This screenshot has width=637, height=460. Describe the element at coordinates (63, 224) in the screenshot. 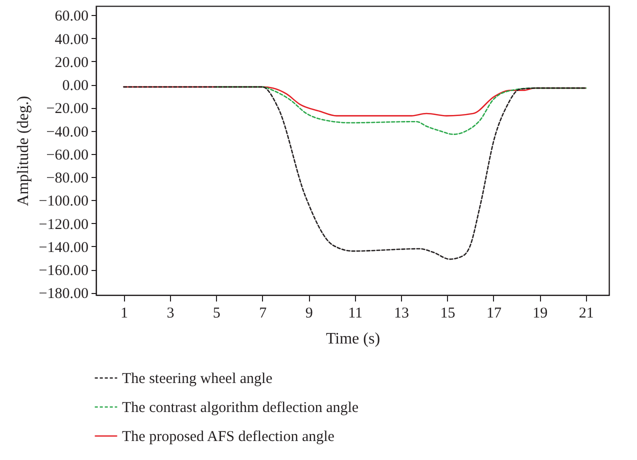

I see `y-tick-label: −120.00` at that location.